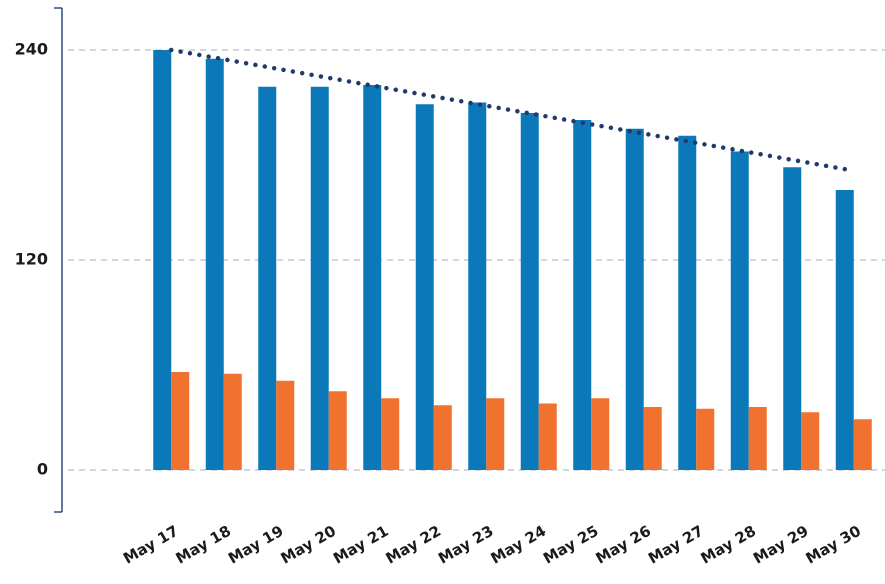  Describe the element at coordinates (42, 469) in the screenshot. I see `y-tick-label: 0` at that location.